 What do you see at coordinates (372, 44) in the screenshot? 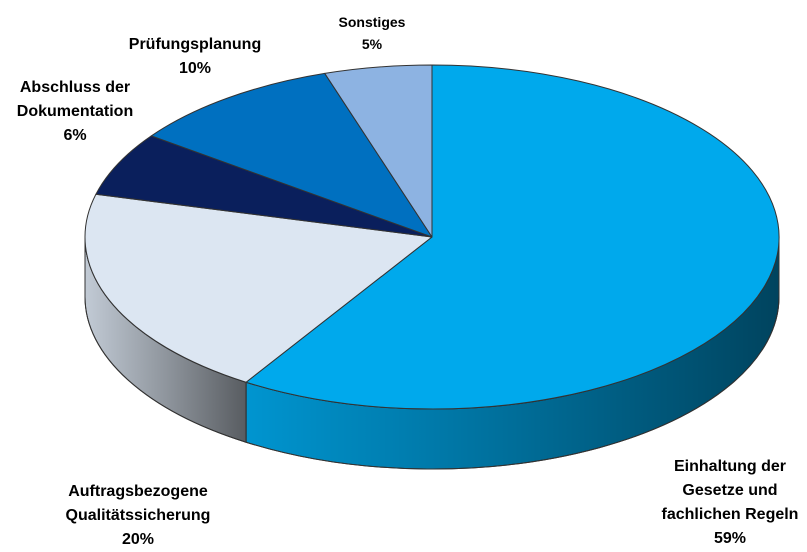
I see `value-label: 5%` at bounding box center [372, 44].